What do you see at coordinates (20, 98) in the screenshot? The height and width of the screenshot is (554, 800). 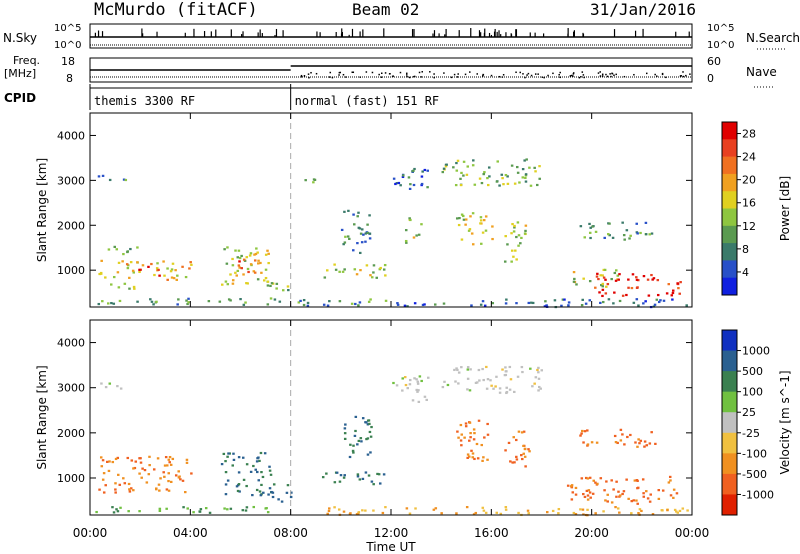 I see `cpid-label: CPID` at bounding box center [20, 98].